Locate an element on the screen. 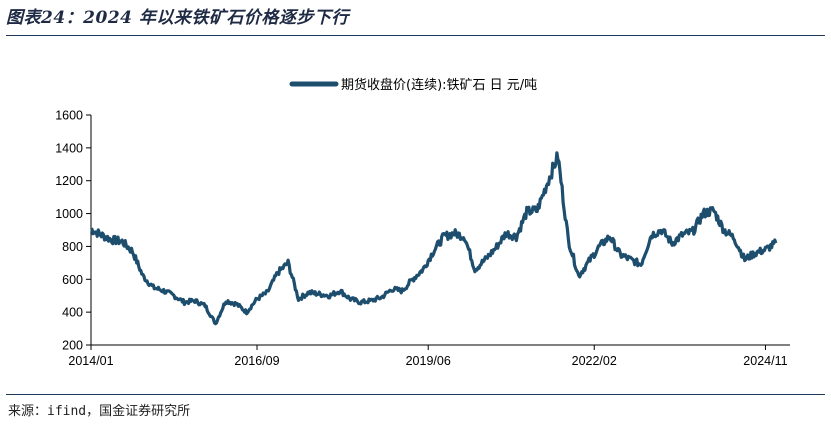  title-divider is located at coordinates (415, 35).